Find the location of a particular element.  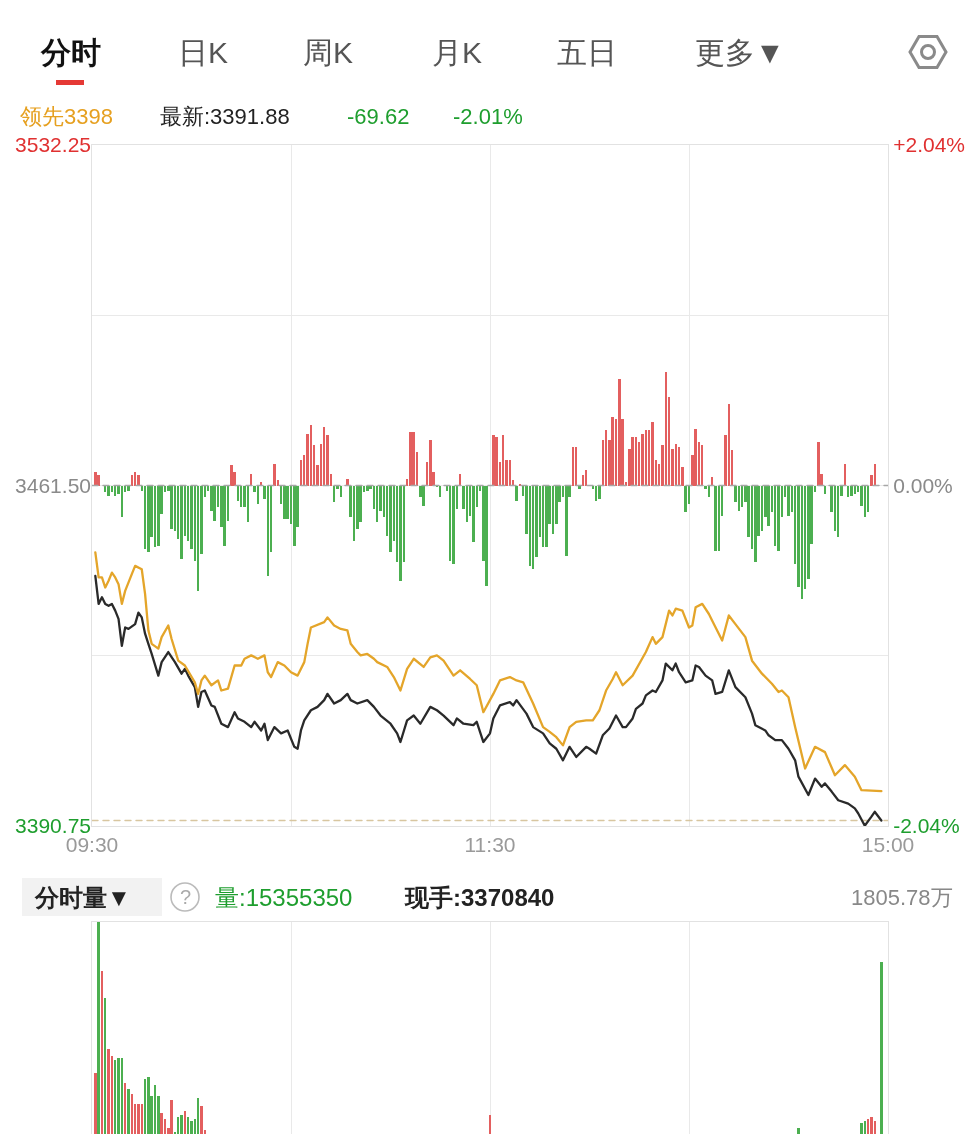

text: 领先3398 is located at coordinates (66, 116).